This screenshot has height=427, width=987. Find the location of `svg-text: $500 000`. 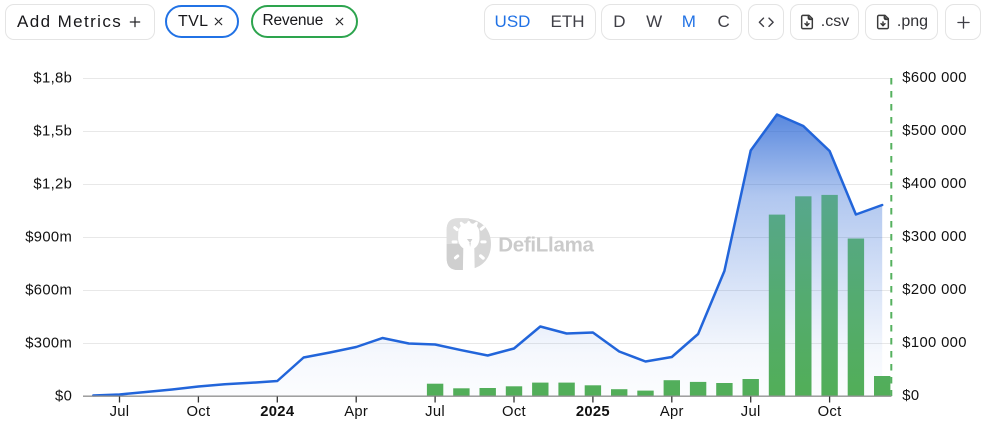

svg-text: $500 000 is located at coordinates (934, 131).